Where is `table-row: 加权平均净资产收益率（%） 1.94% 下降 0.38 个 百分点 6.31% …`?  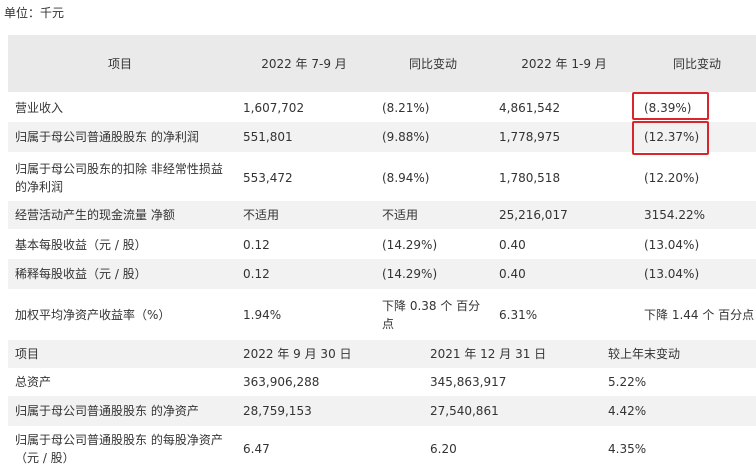
table-row: 加权平均净资产收益率（%） 1.94% 下降 0.38 个 百分点 6.31% … is located at coordinates (382, 315).